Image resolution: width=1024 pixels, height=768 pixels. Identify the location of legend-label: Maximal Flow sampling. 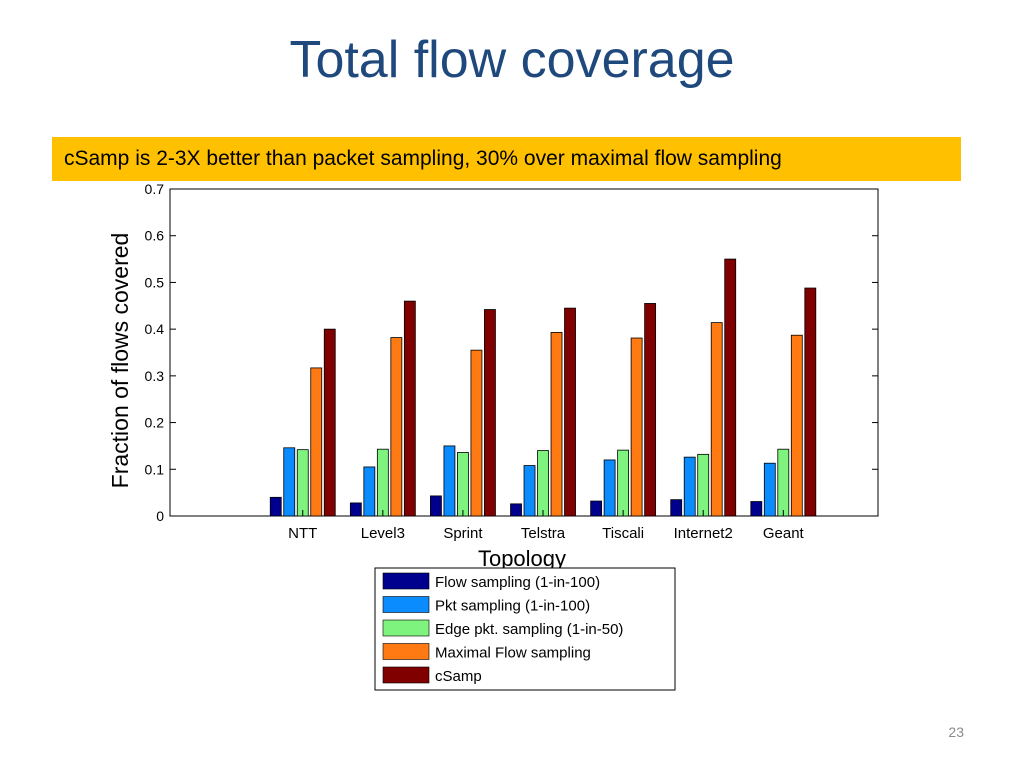
(513, 653).